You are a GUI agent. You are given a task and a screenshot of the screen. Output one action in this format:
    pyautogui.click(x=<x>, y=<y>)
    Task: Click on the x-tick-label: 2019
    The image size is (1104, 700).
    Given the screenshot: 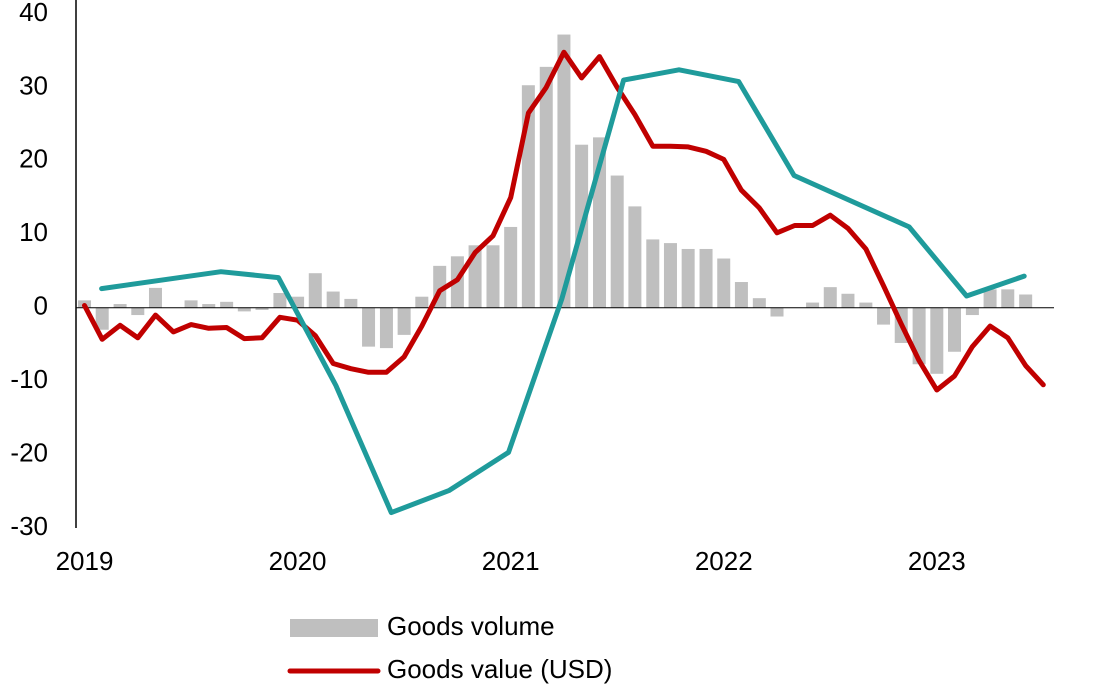 What is the action you would take?
    pyautogui.click(x=85, y=561)
    